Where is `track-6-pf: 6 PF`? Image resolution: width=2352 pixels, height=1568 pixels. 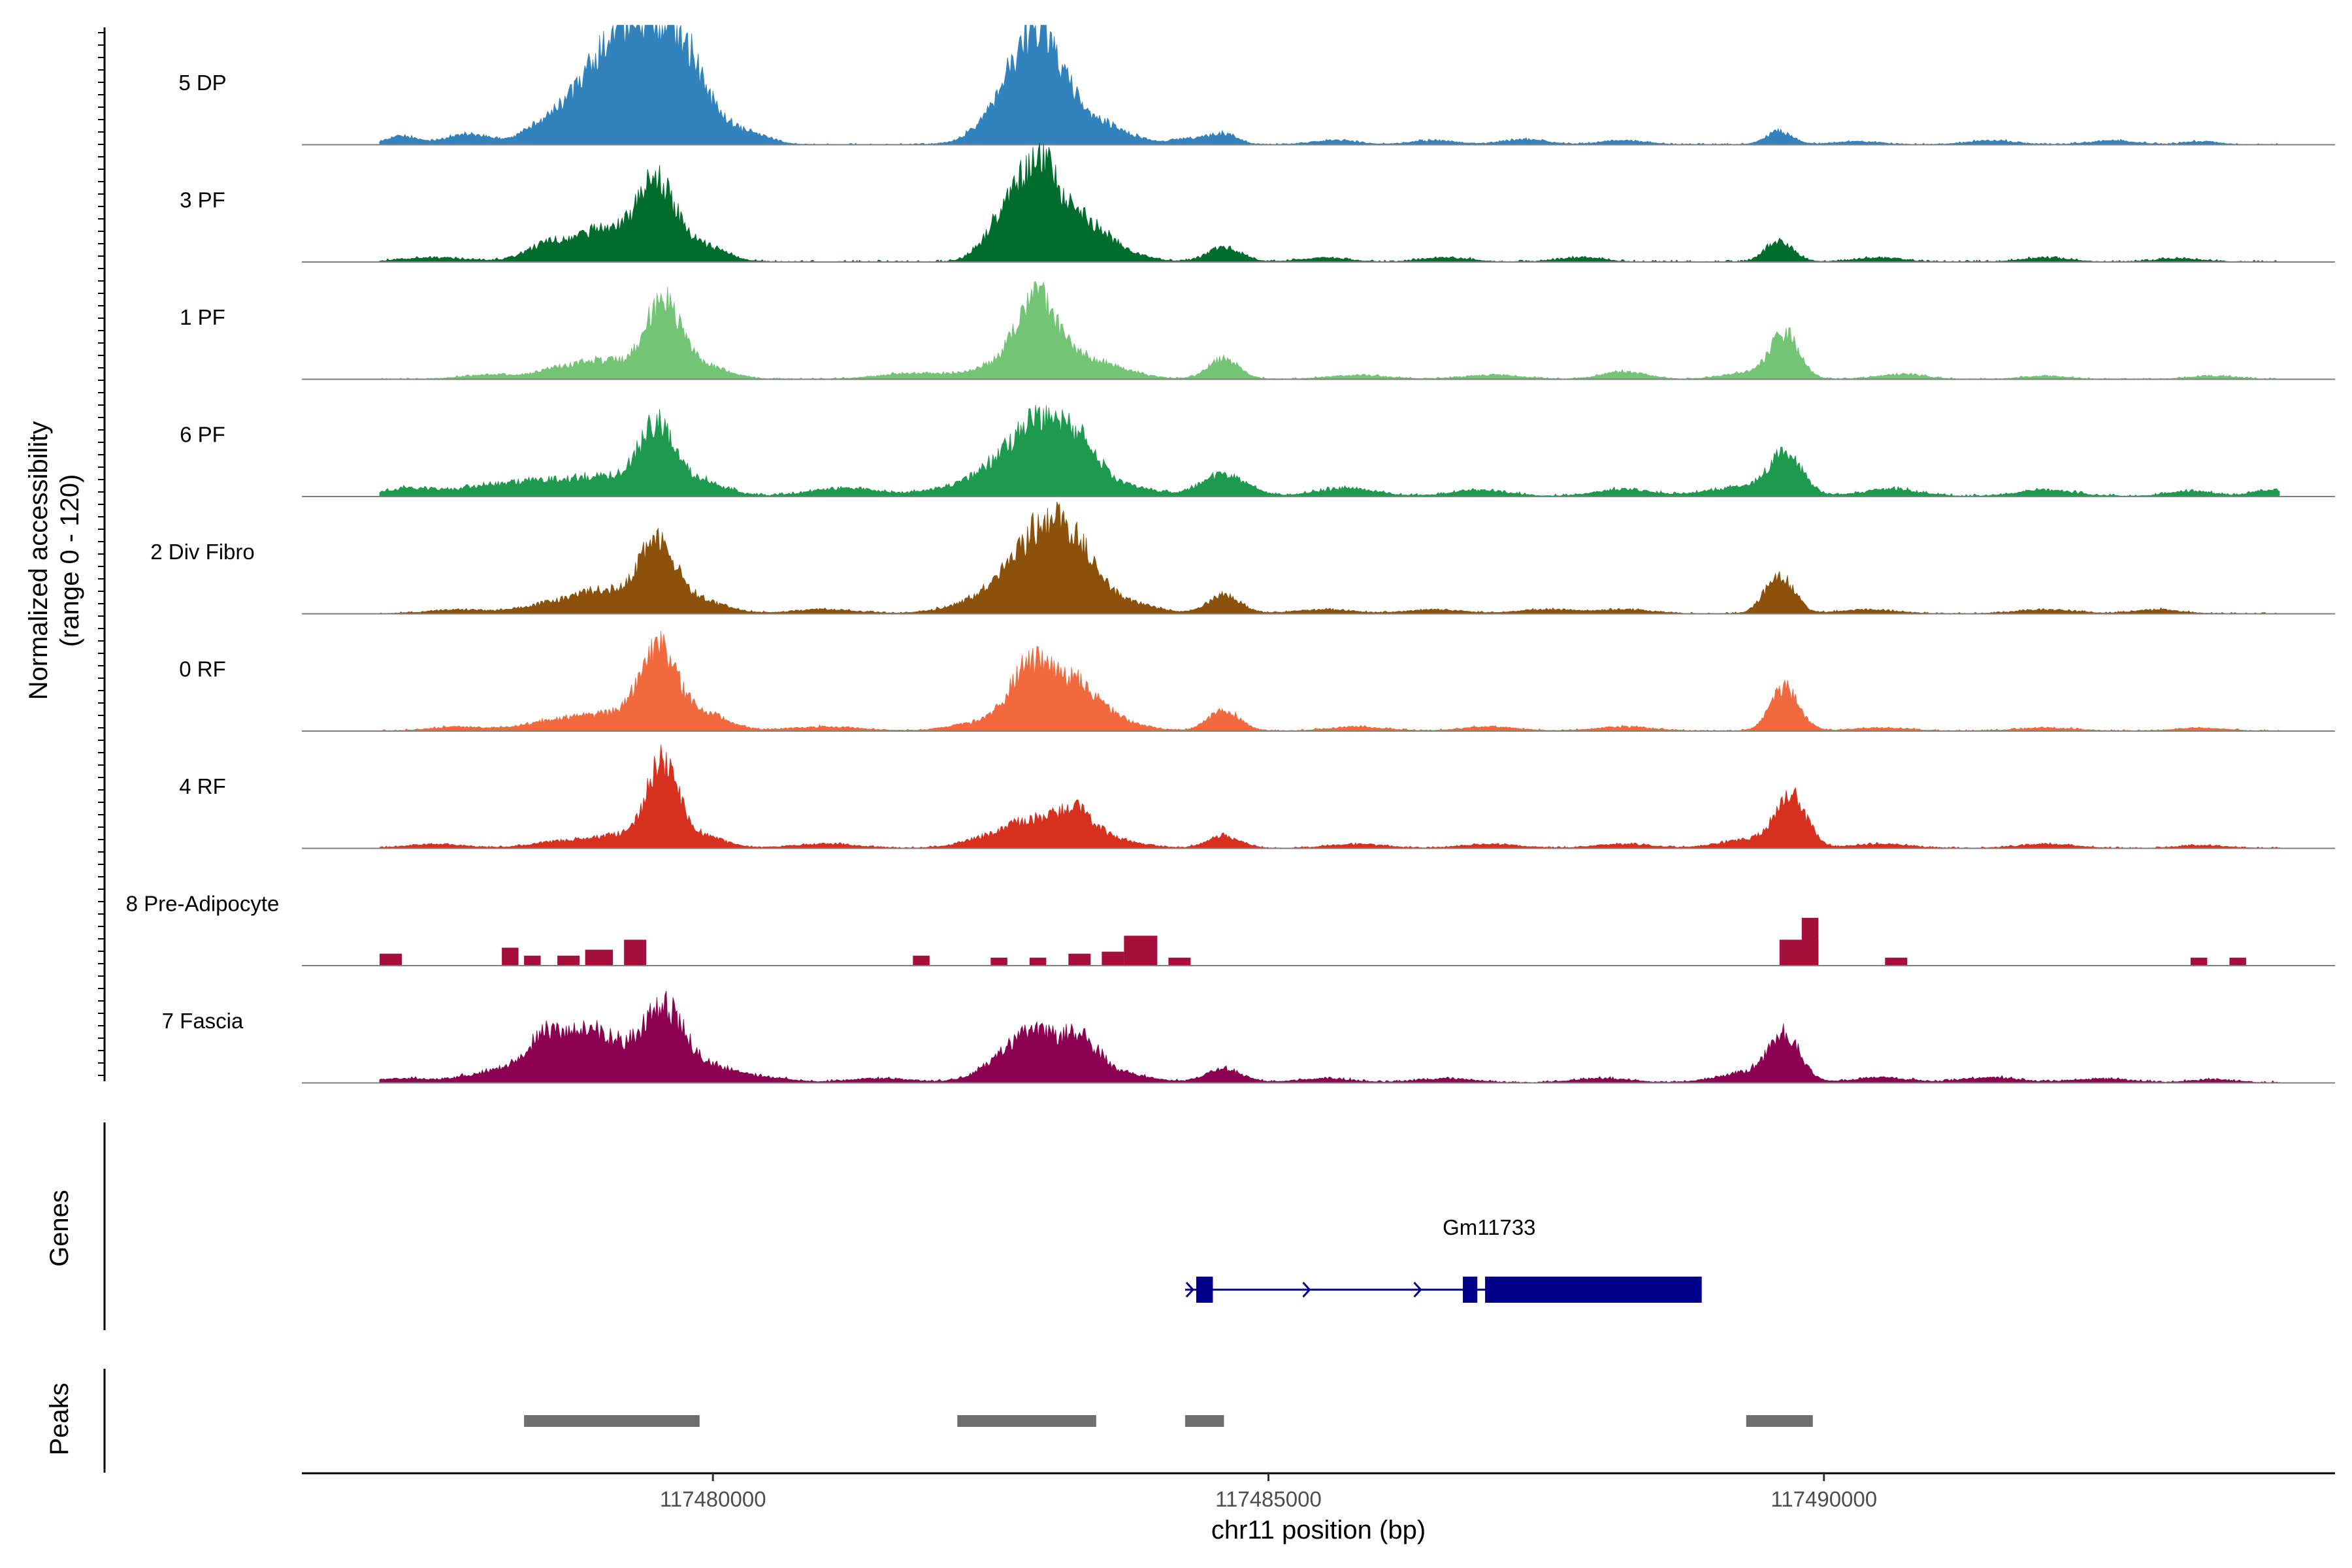 track-6-pf: 6 PF is located at coordinates (1257, 450).